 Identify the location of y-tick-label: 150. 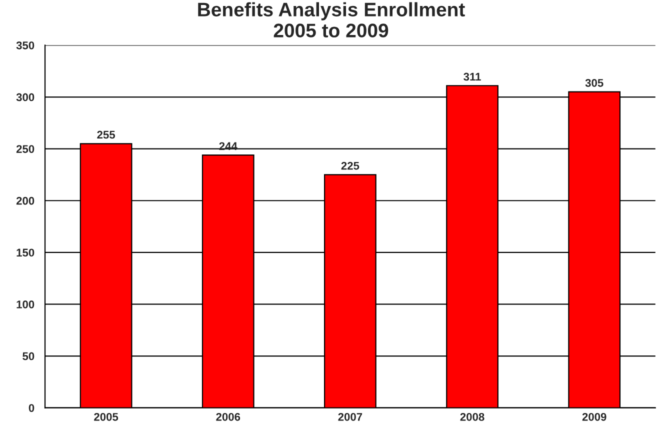
(25, 252).